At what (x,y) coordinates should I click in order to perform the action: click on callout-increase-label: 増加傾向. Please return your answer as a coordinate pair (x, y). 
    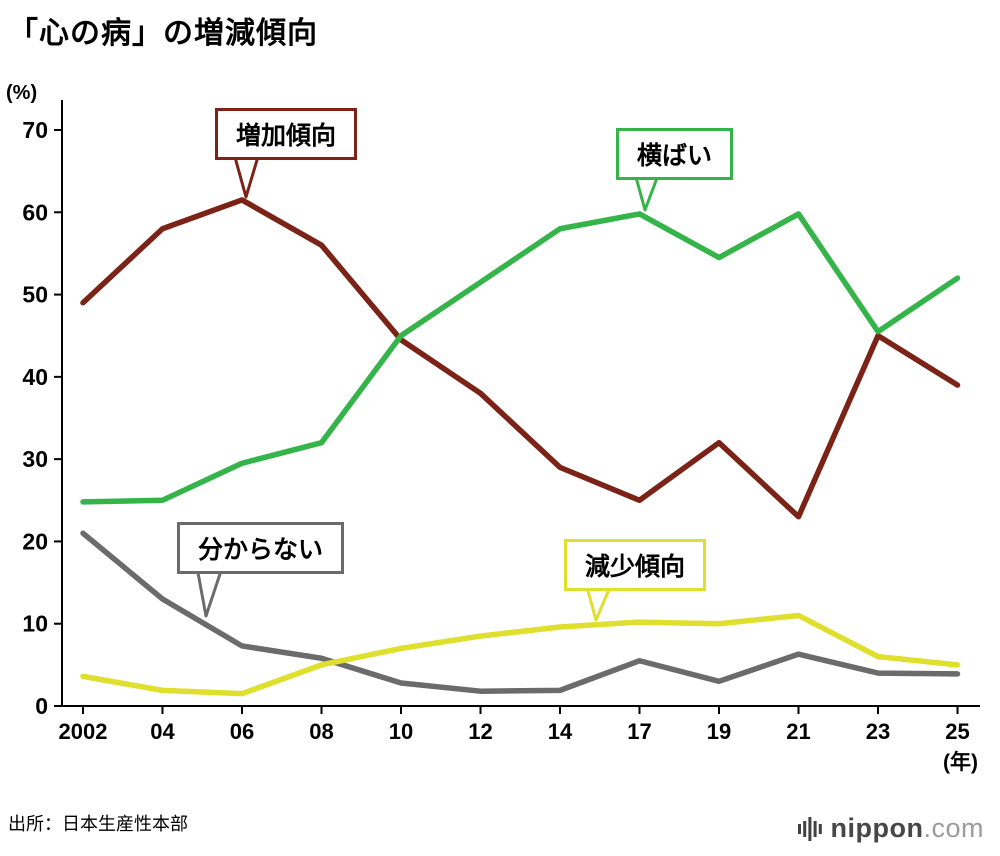
    Looking at the image, I should click on (286, 136).